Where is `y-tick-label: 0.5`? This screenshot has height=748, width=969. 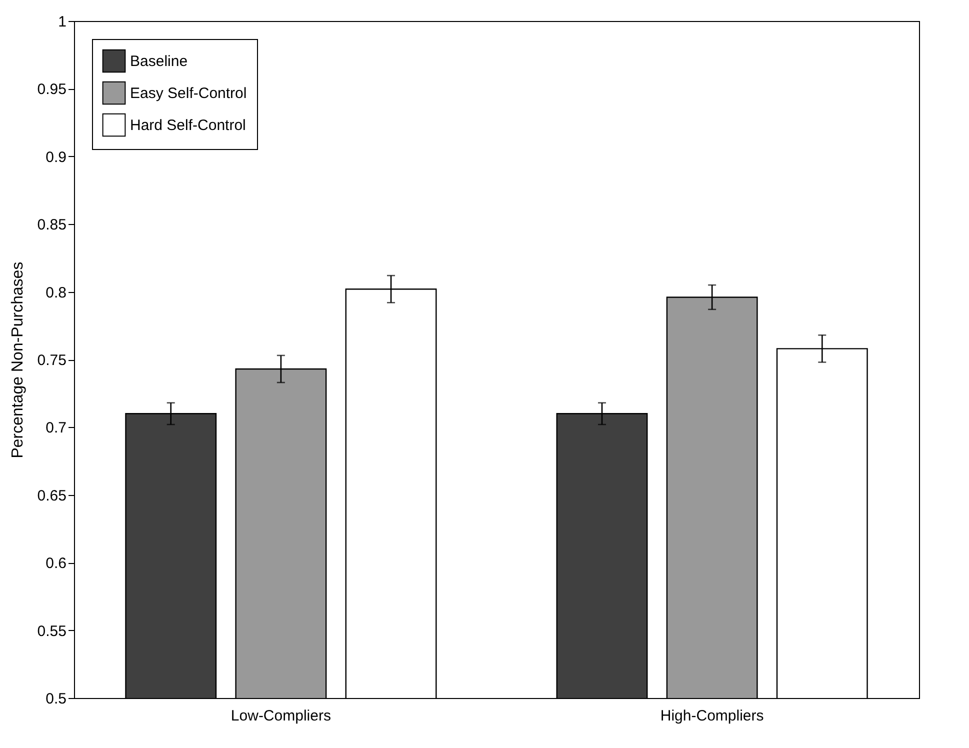
y-tick-label: 0.5 is located at coordinates (56, 699).